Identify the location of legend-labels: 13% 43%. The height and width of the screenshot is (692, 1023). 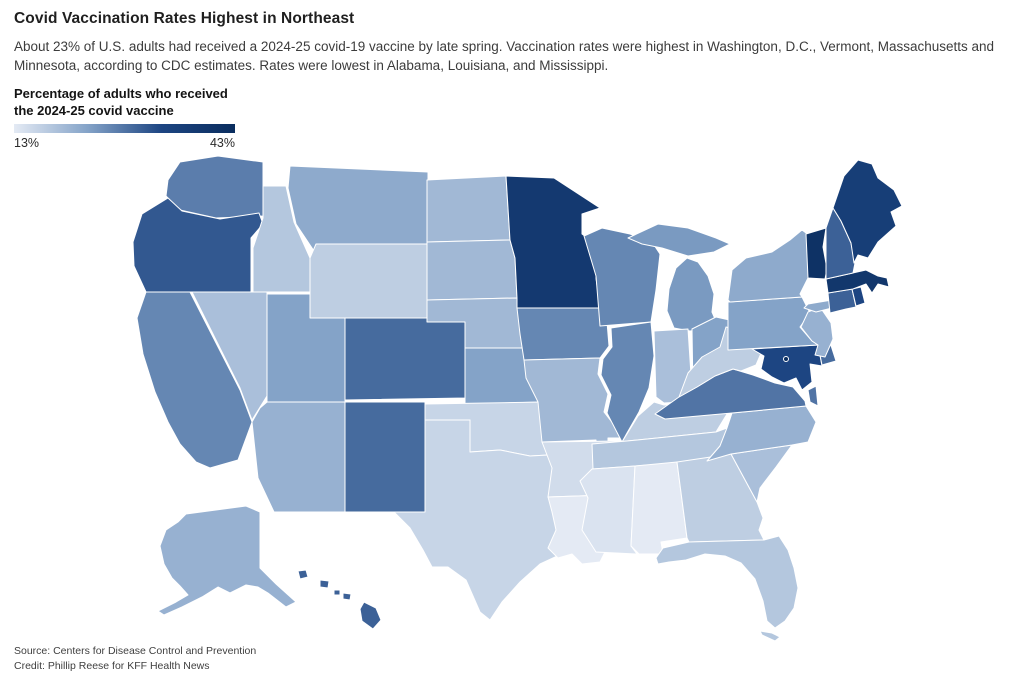
(124, 143).